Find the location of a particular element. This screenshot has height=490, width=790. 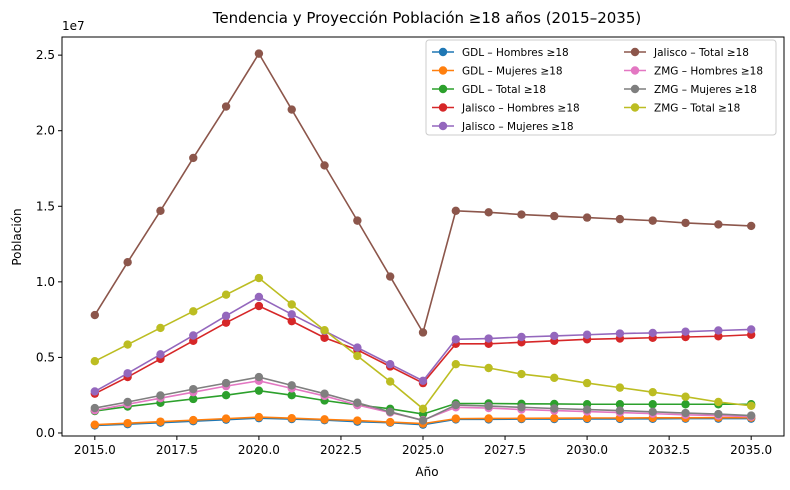

x-tick-label: 2032.5 is located at coordinates (669, 450).